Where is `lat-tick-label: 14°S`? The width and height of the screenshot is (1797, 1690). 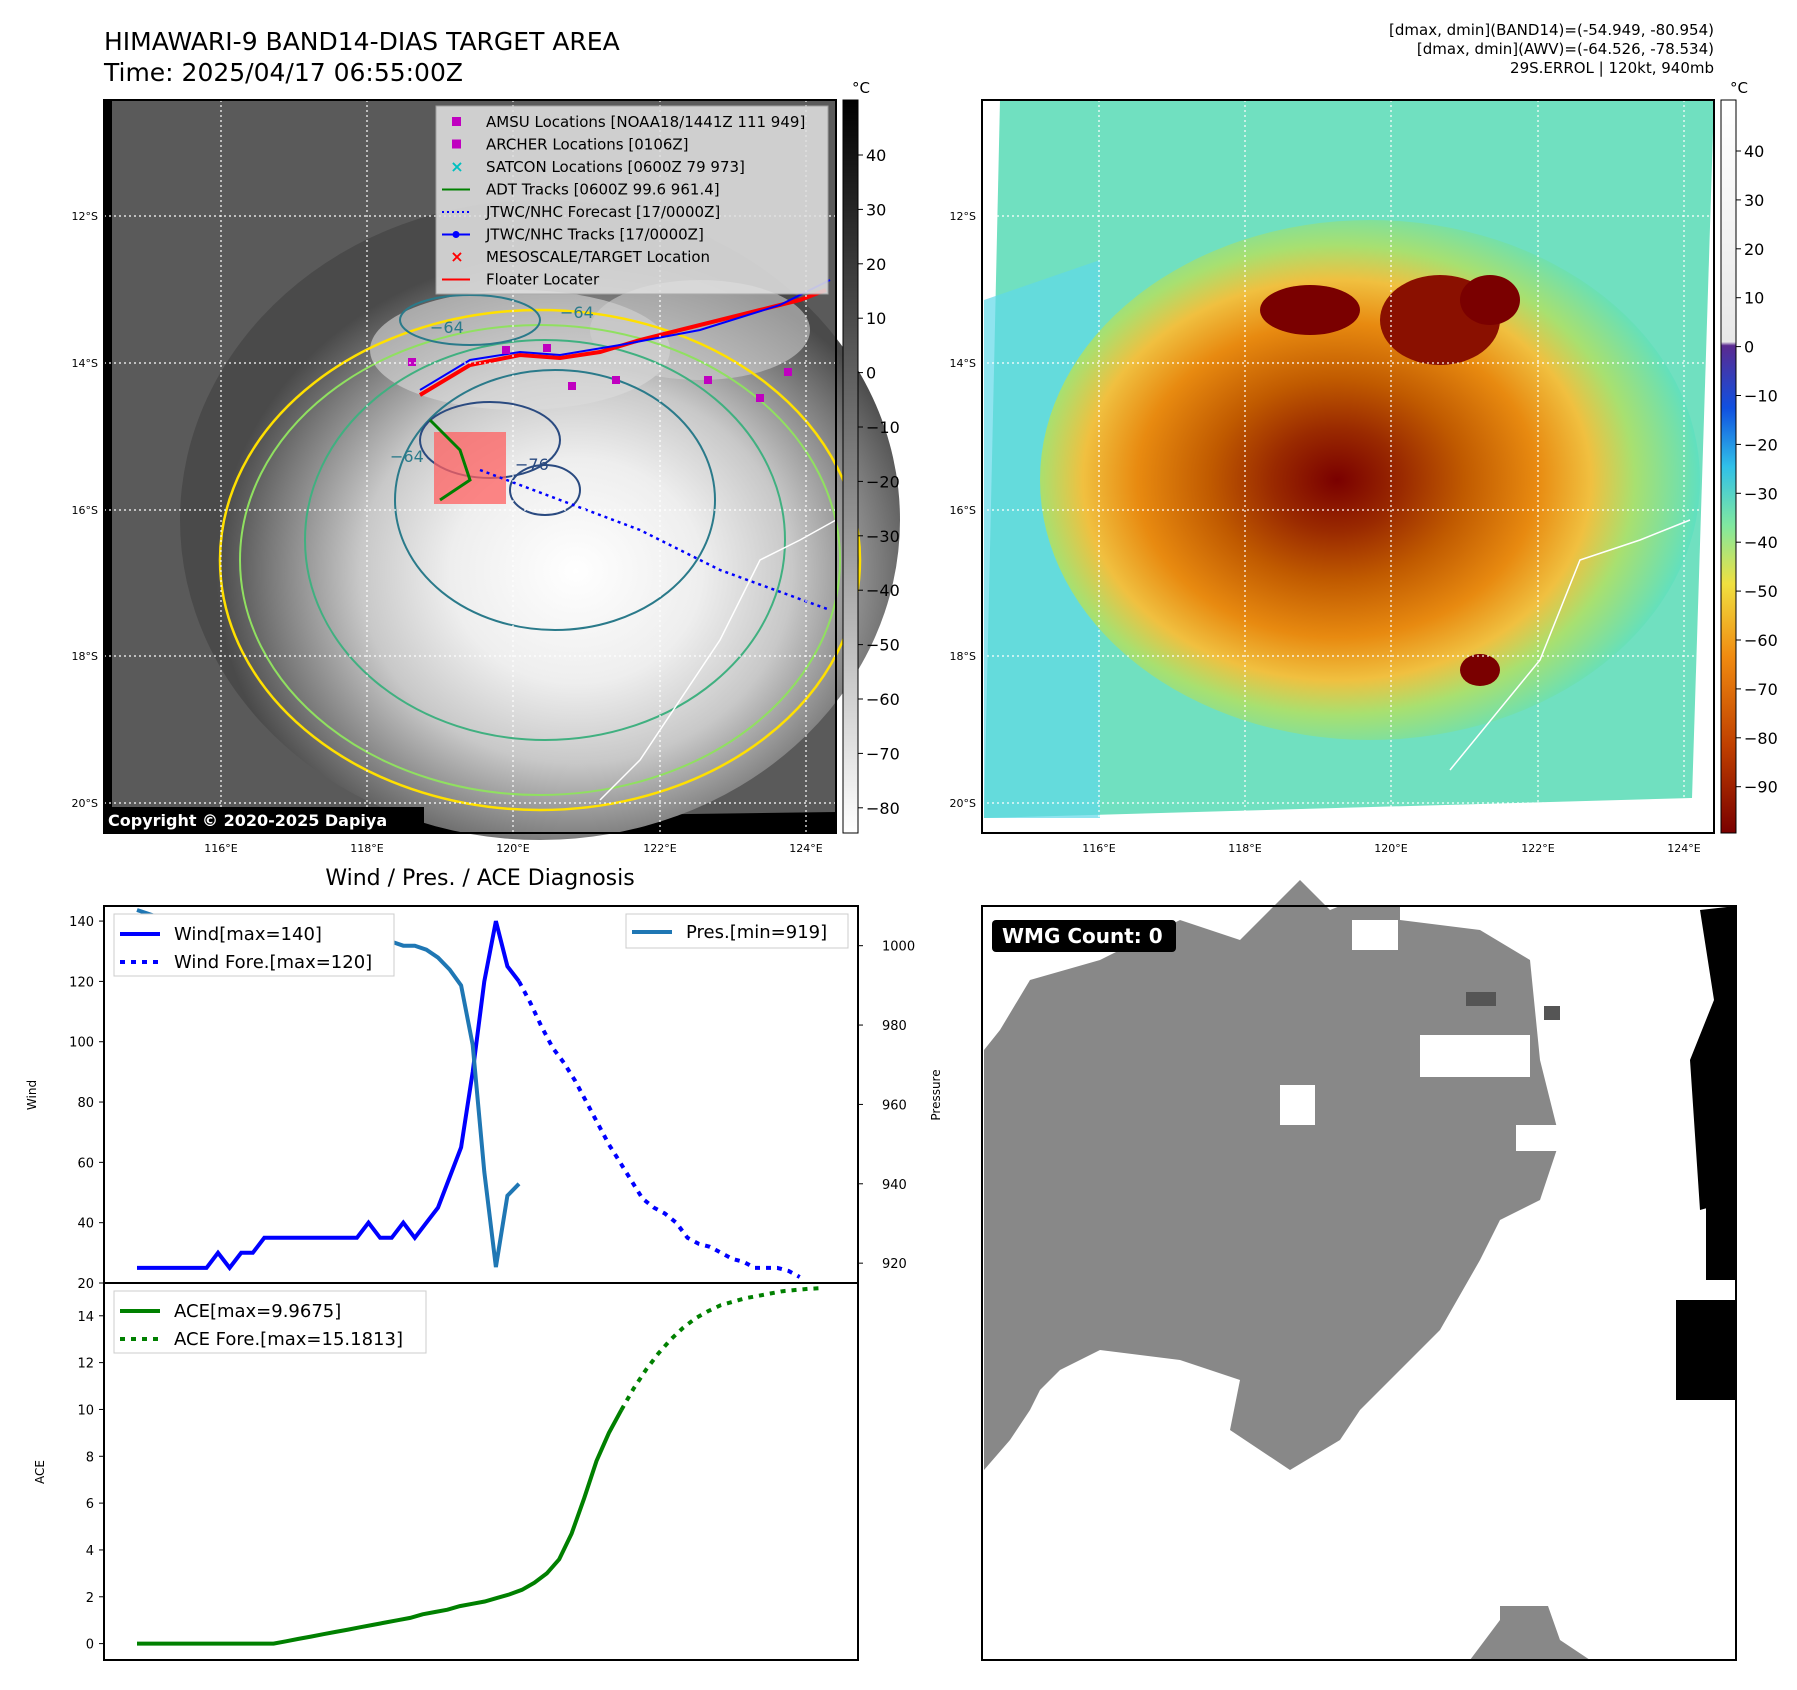 lat-tick-label: 14°S is located at coordinates (963, 363).